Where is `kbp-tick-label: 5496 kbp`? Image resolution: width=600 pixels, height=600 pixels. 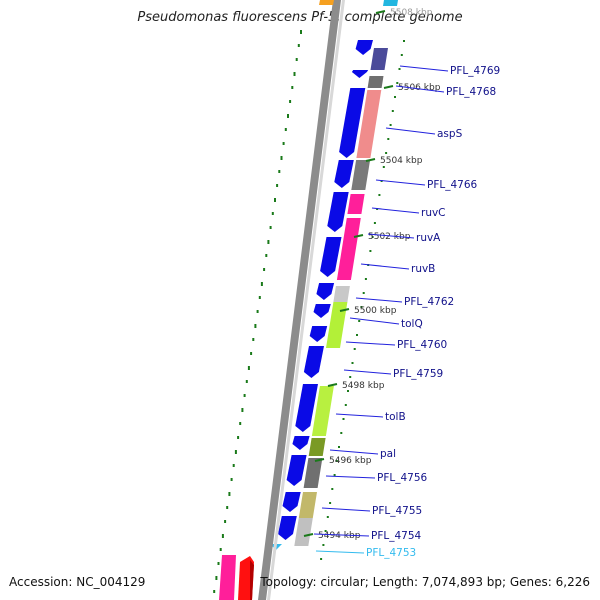
kbp-tick-label: 5496 kbp is located at coordinates (350, 461).